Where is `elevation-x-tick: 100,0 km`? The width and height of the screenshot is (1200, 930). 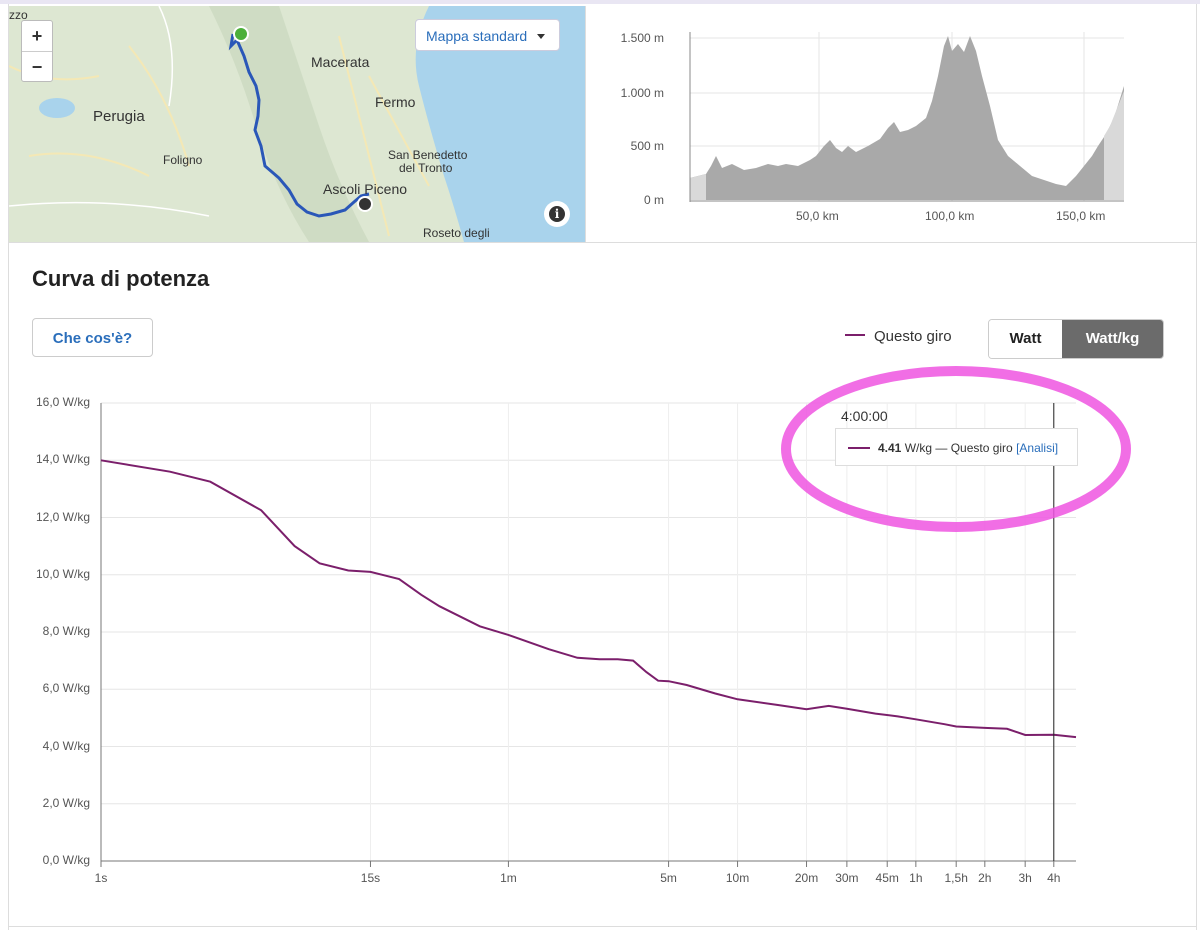
elevation-x-tick: 100,0 km is located at coordinates (950, 216).